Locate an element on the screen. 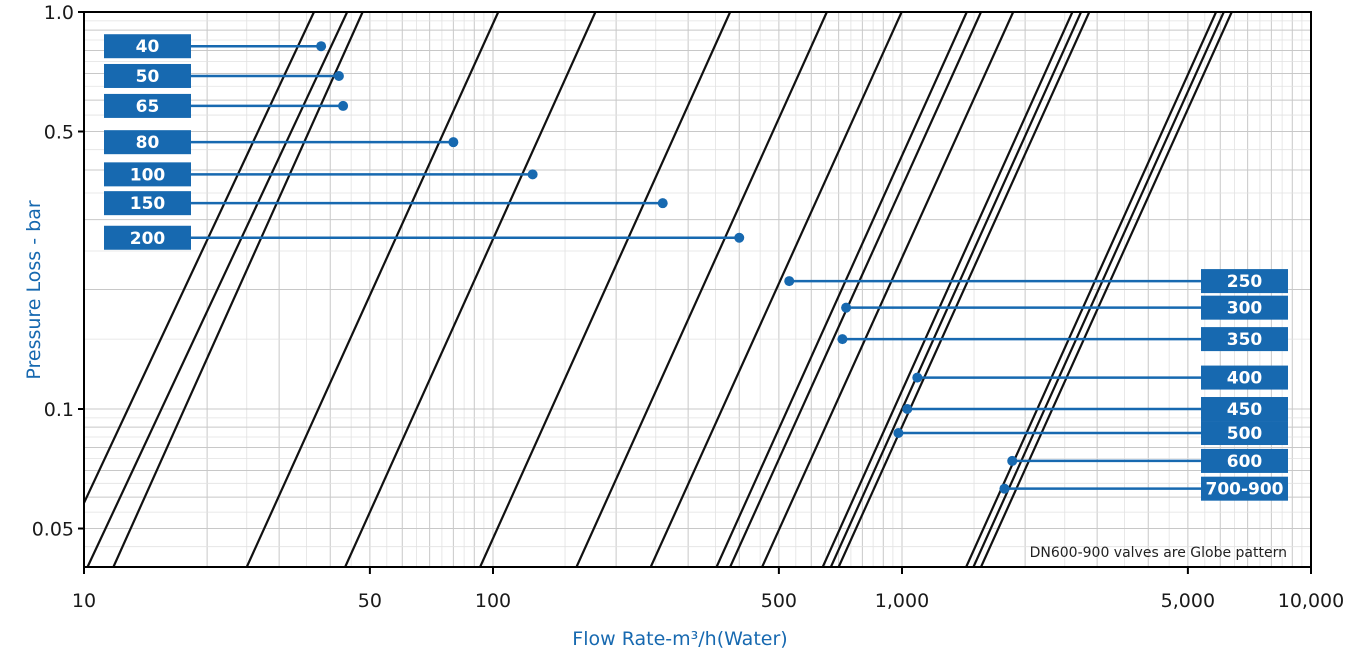 The width and height of the screenshot is (1350, 660). size-label-text: 450 is located at coordinates (1245, 410).